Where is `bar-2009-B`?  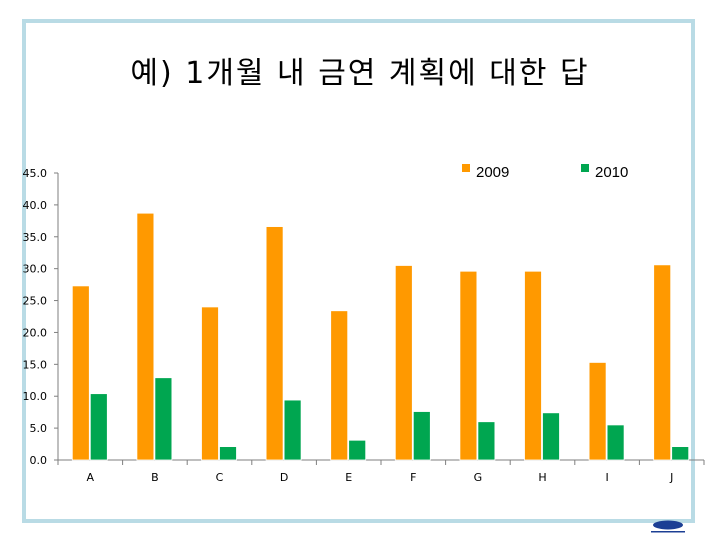
bar-2009-B is located at coordinates (145, 336).